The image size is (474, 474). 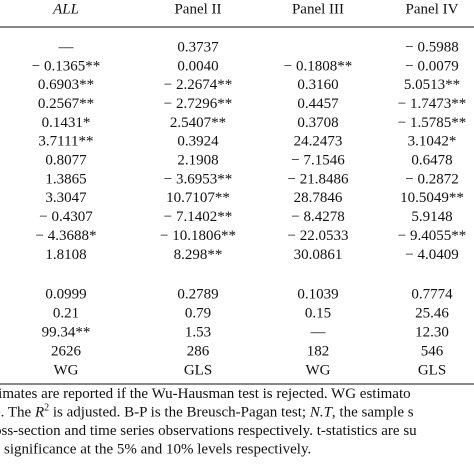 I want to click on table-cell: 0.3708, so click(x=317, y=123).